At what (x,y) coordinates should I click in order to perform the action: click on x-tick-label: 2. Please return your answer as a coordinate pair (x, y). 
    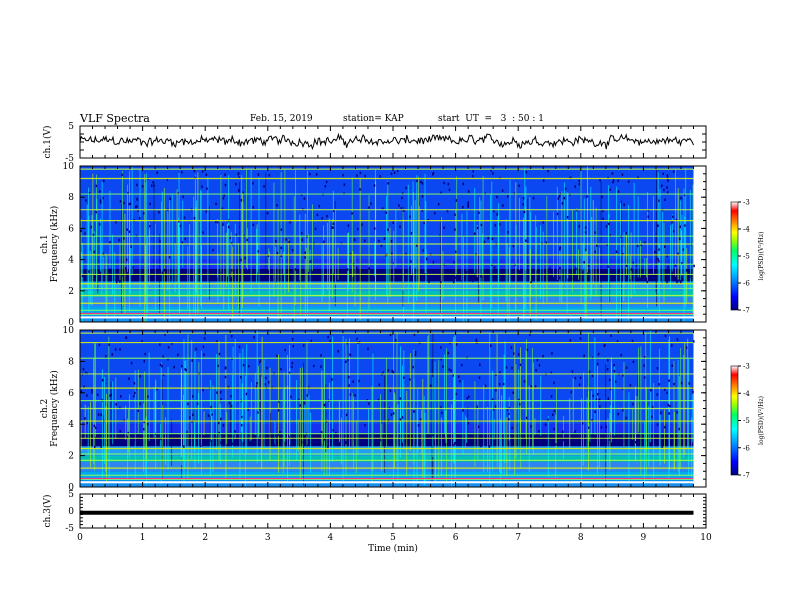
    Looking at the image, I should click on (205, 538).